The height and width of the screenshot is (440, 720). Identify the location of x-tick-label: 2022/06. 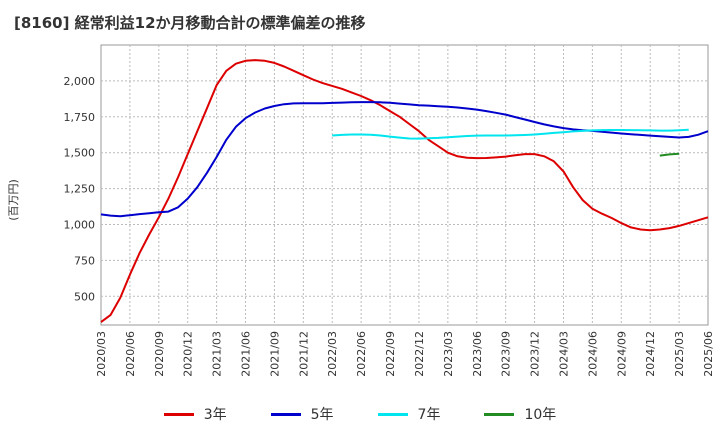
(361, 354).